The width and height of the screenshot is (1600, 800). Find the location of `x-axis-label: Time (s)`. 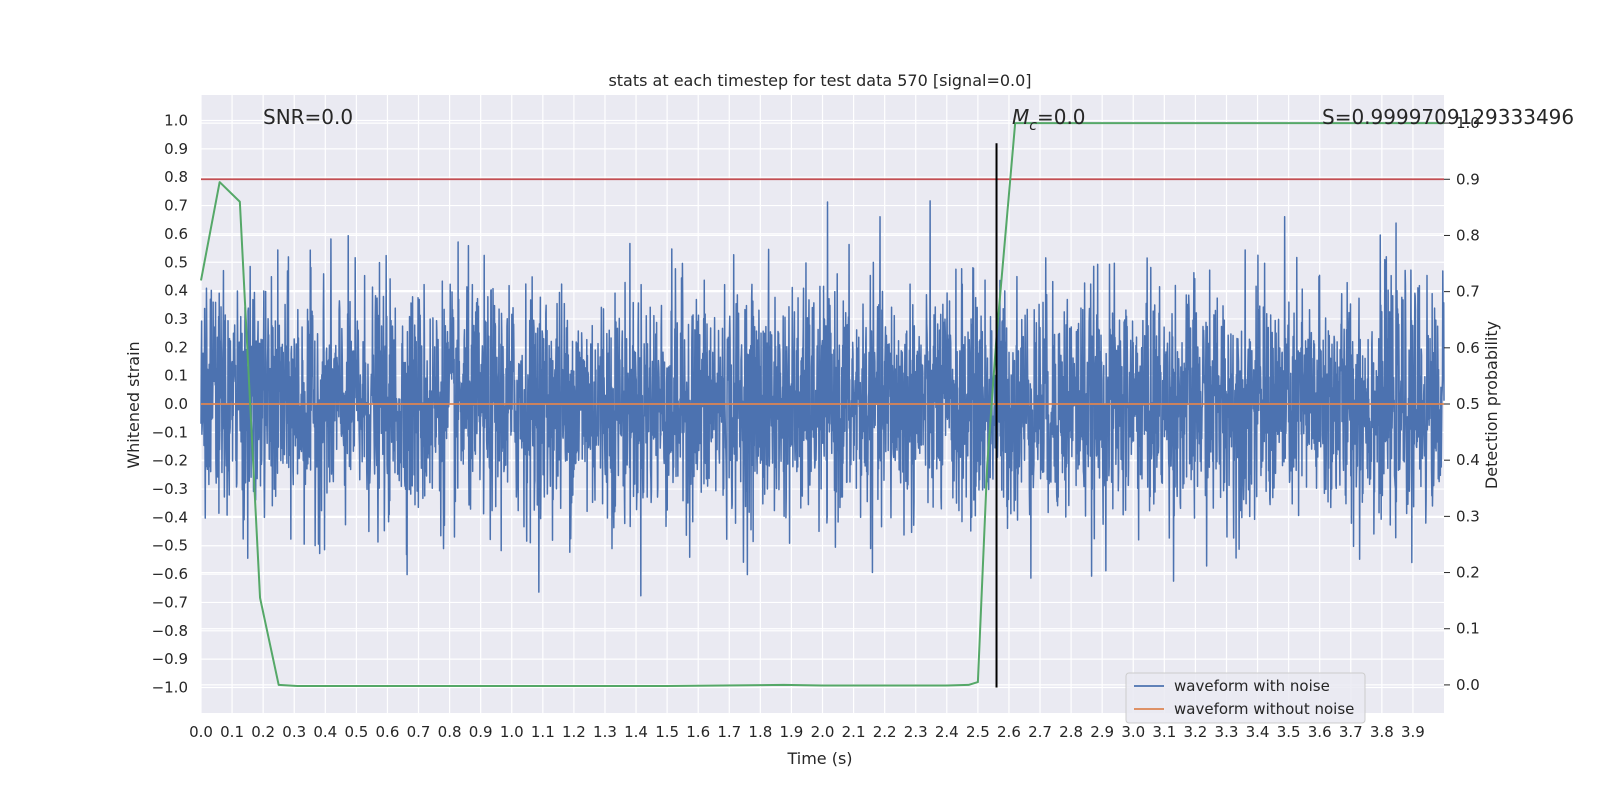

x-axis-label: Time (s) is located at coordinates (819, 758).